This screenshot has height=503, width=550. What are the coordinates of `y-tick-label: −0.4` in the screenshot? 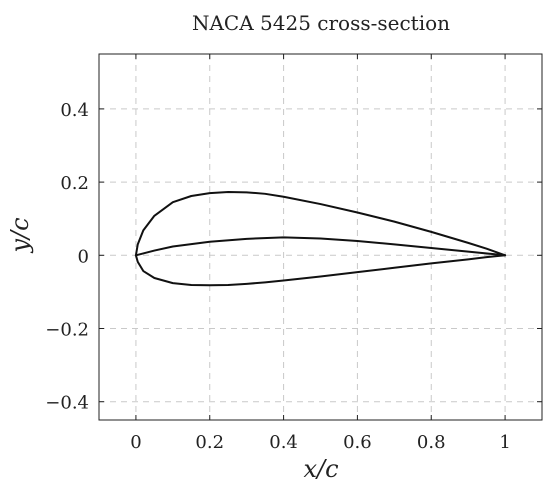 It's located at (67, 403).